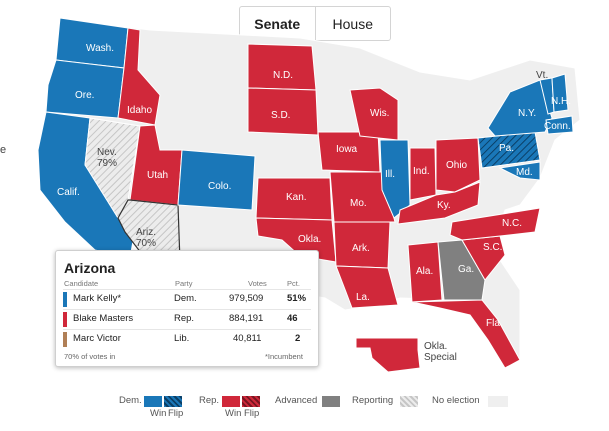 This screenshot has height=431, width=609. What do you see at coordinates (352, 23) in the screenshot?
I see `tab-house: House` at bounding box center [352, 23].